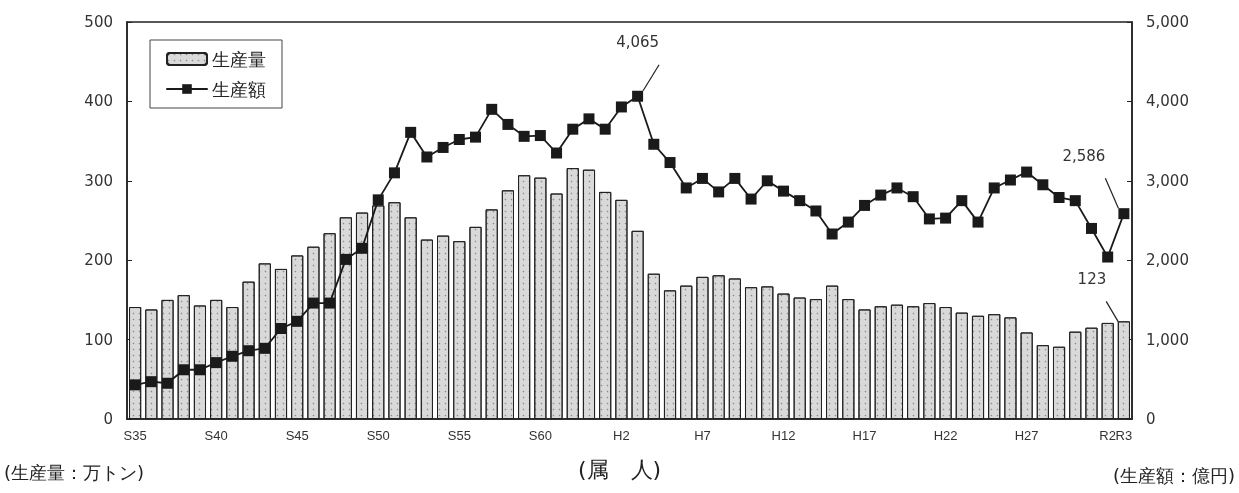 Image resolution: width=1239 pixels, height=493 pixels. I want to click on legend-label: 生産額, so click(239, 89).